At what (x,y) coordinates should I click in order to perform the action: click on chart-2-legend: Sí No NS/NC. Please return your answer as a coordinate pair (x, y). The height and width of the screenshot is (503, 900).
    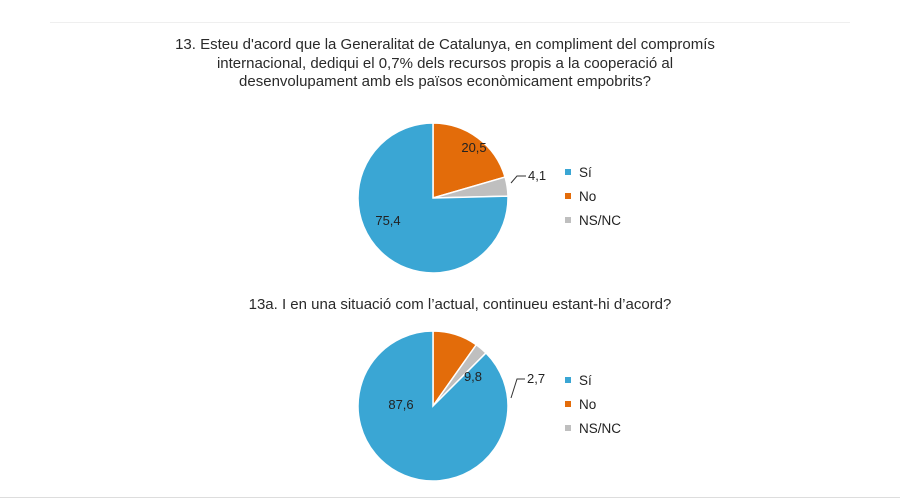
    Looking at the image, I should click on (610, 408).